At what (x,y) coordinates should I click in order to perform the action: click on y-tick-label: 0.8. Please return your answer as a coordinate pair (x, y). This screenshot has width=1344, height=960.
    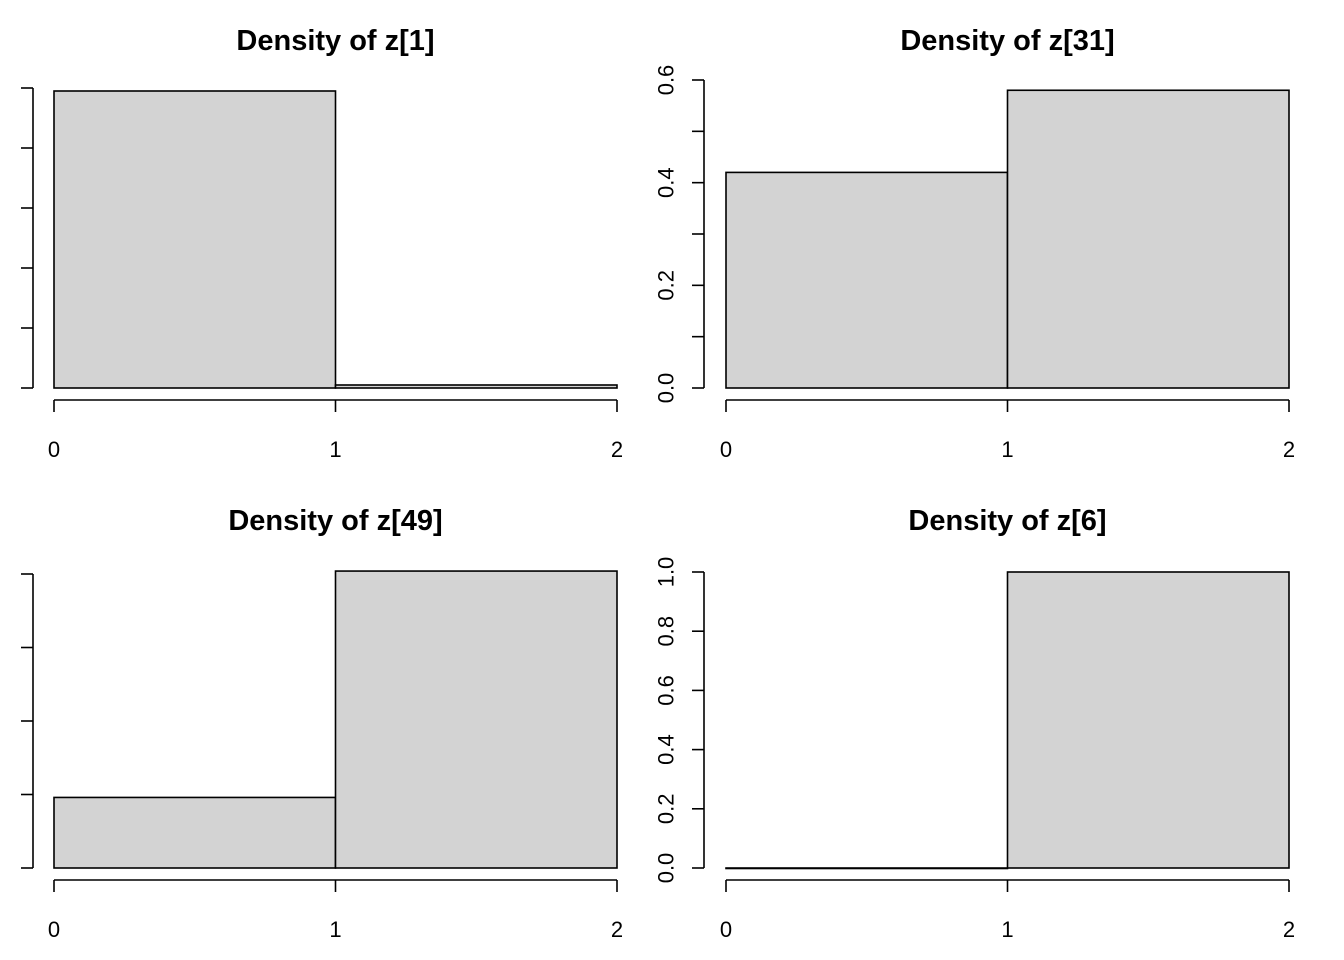
    Looking at the image, I should click on (666, 631).